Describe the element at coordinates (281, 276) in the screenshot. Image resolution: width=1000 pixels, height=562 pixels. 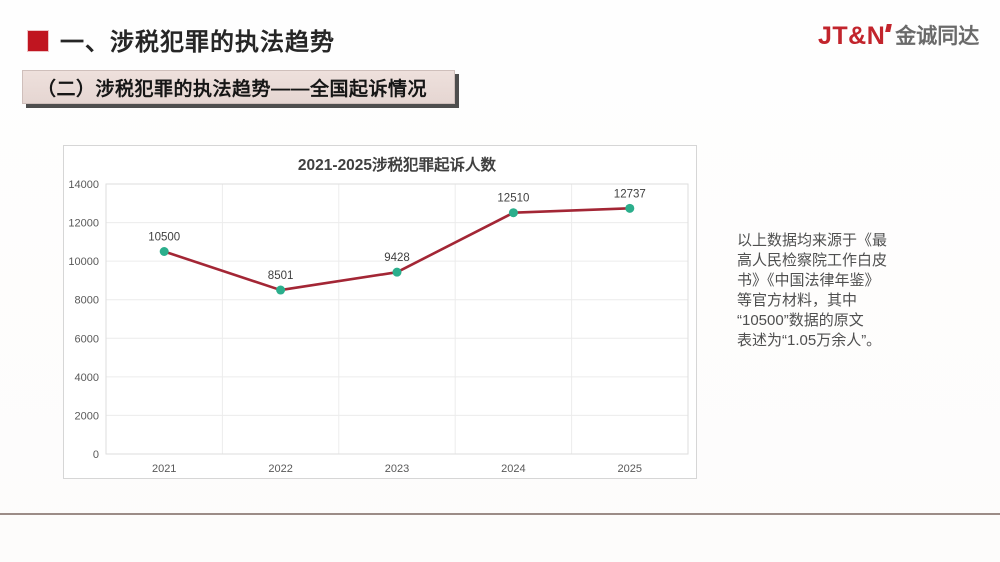
I see `data-point-label: 8501` at that location.